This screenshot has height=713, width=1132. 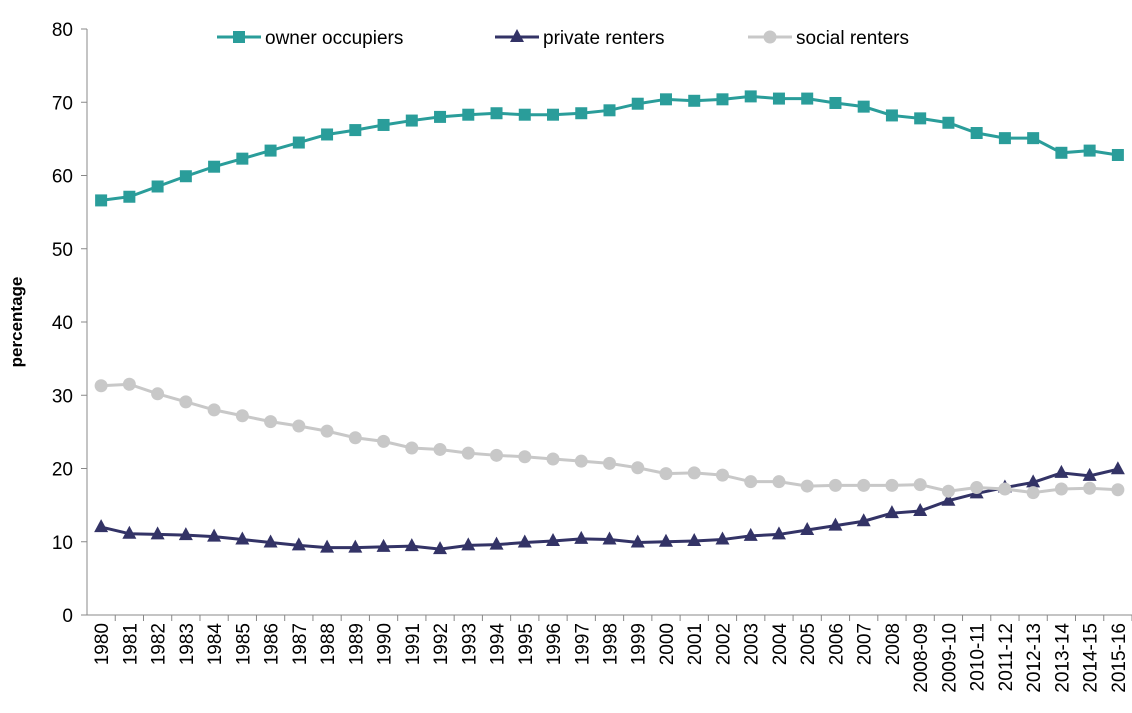 I want to click on x-tick-label: 2015-16, so click(x=1119, y=658).